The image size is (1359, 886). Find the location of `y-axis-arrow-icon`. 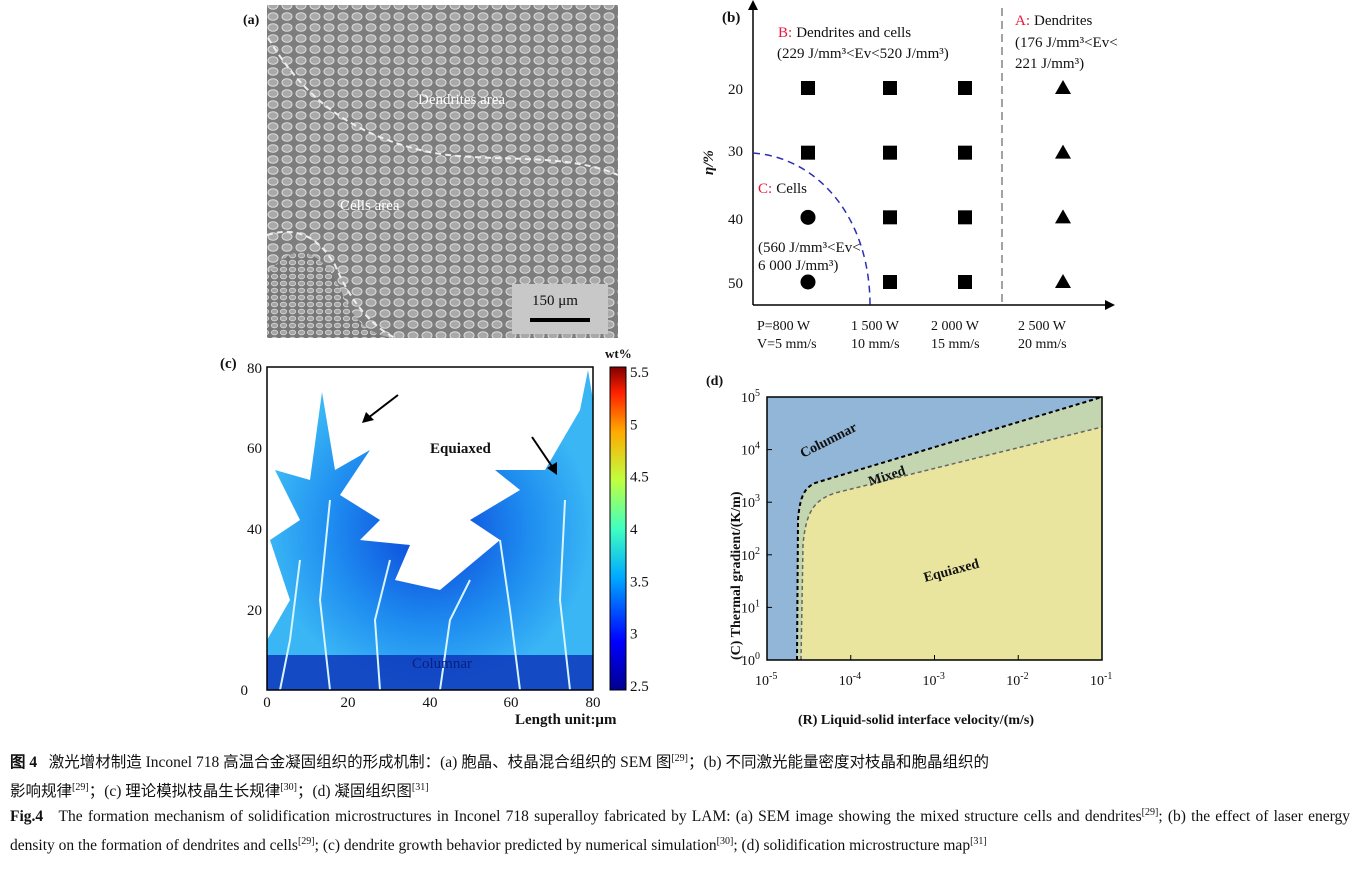

y-axis-arrow-icon is located at coordinates (753, 5).